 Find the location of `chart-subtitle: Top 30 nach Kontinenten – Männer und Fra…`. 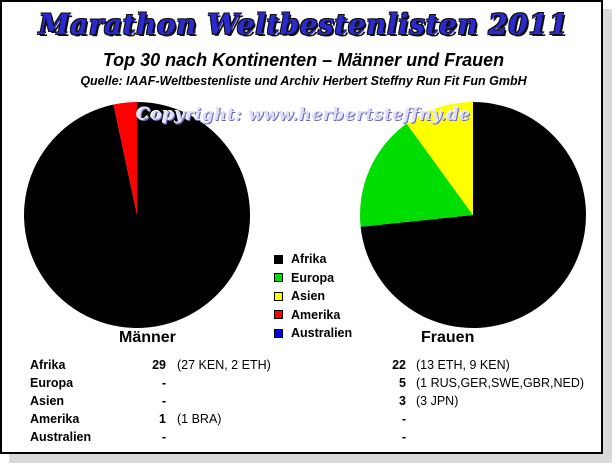

chart-subtitle: Top 30 nach Kontinenten – Männer und Fra… is located at coordinates (303, 60).